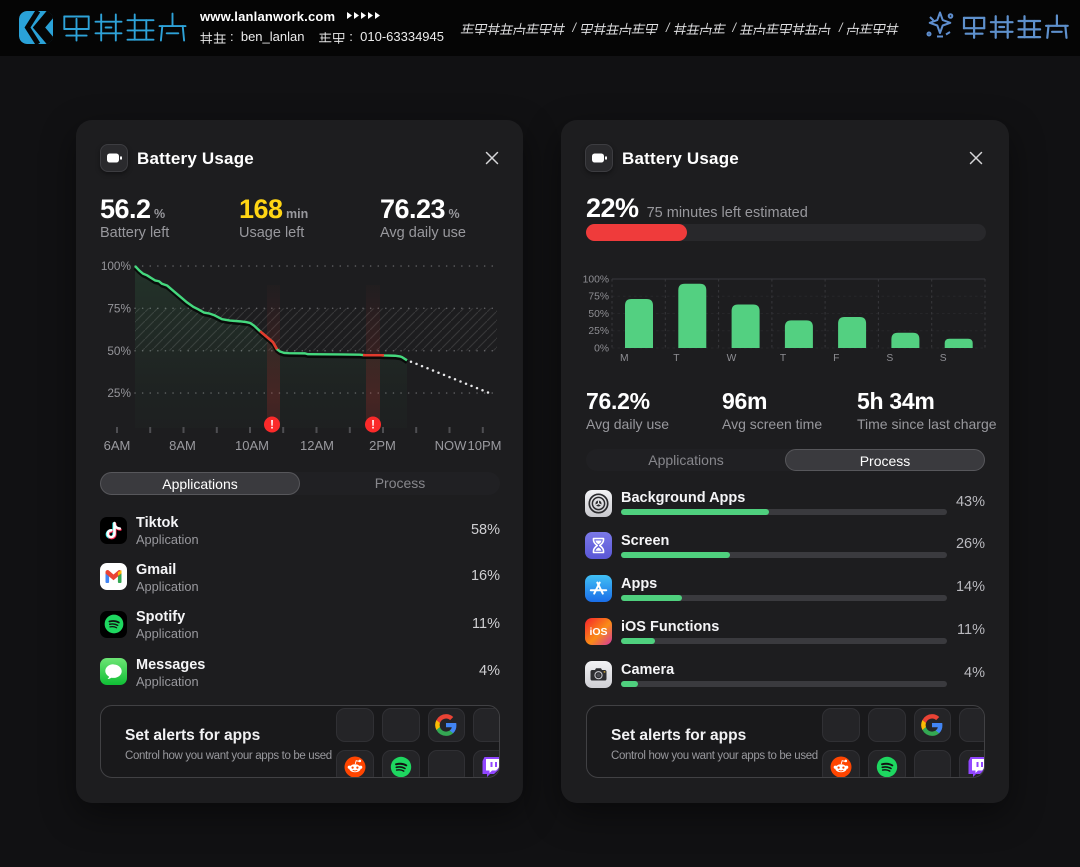  I want to click on svg-text: 8AM, so click(182, 445).